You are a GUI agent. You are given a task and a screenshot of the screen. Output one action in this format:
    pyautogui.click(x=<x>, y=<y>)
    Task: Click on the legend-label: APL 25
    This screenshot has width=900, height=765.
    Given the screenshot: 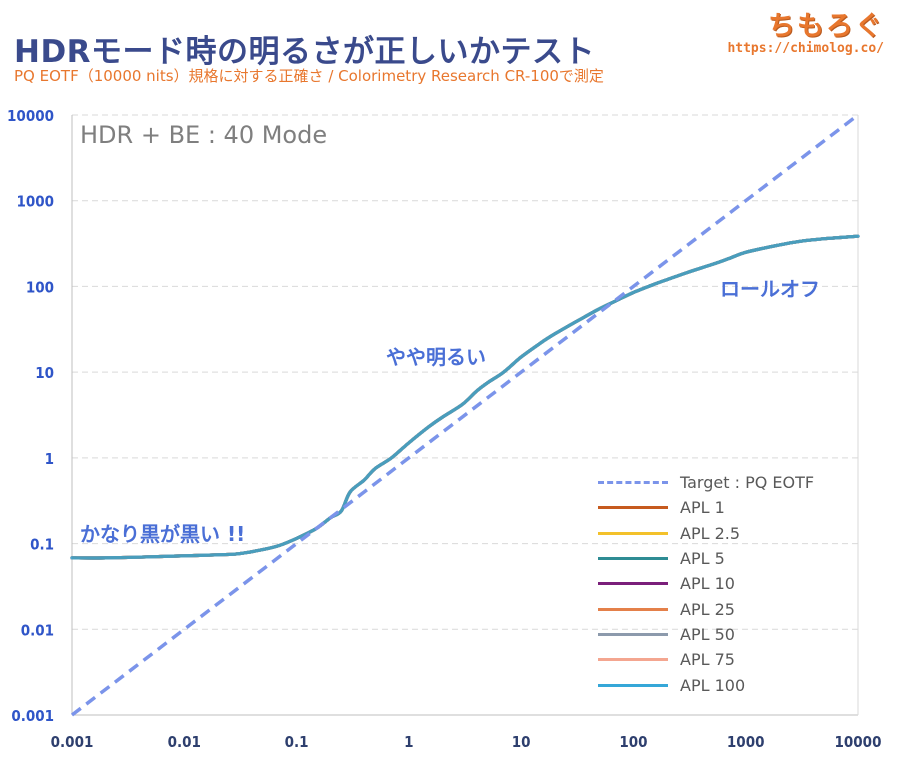 What is the action you would take?
    pyautogui.click(x=707, y=609)
    